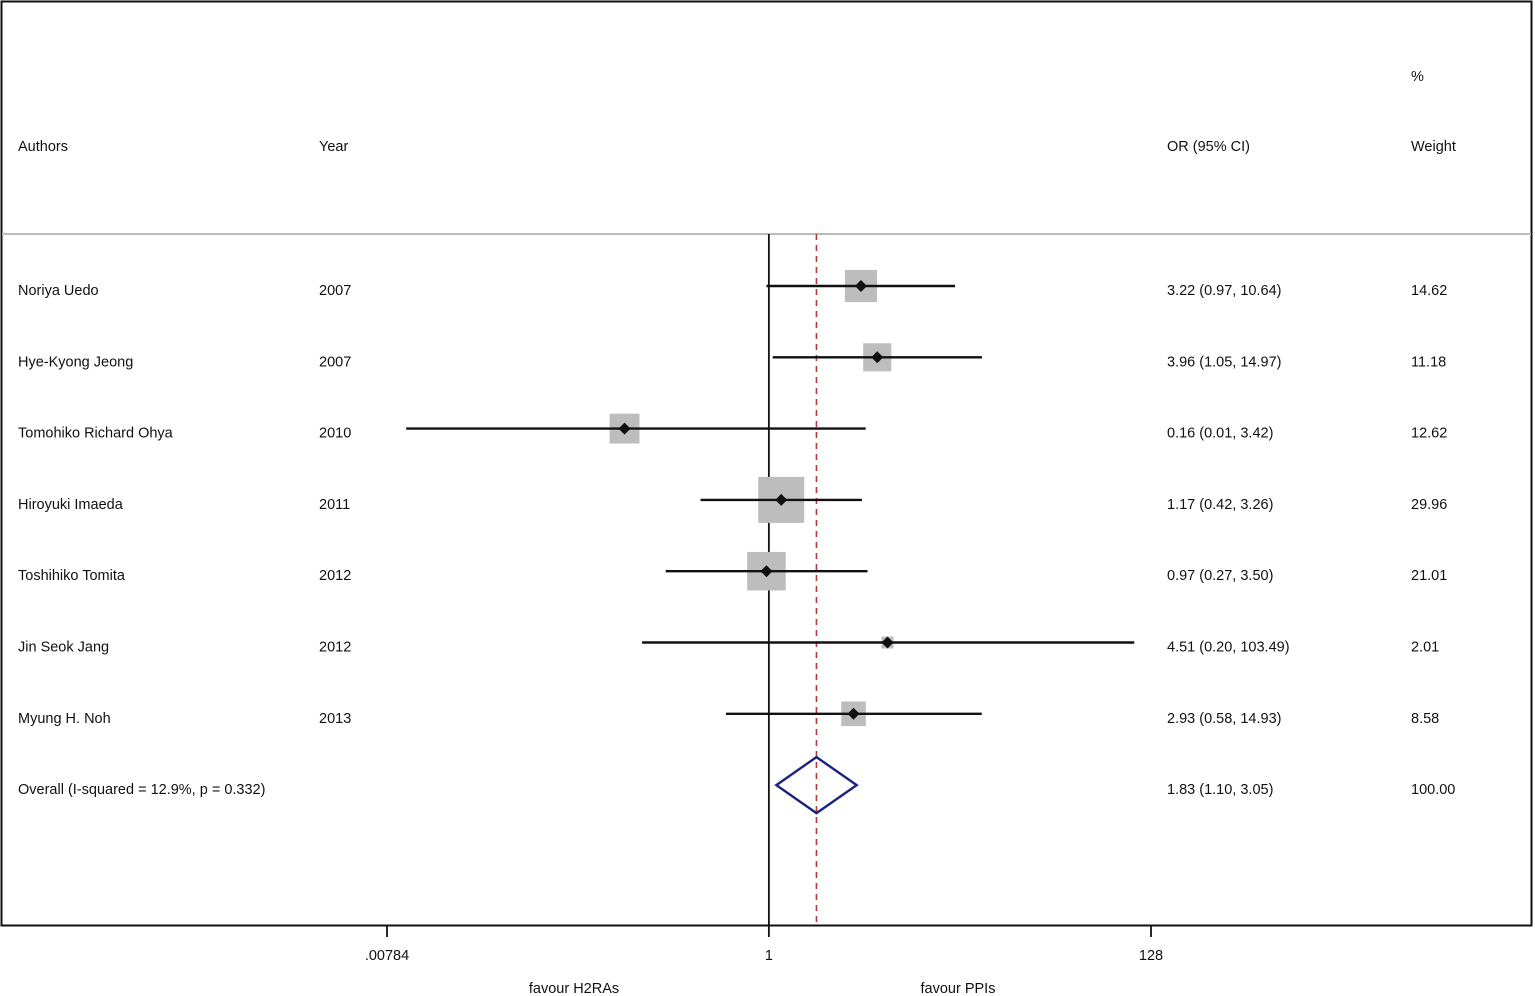 The height and width of the screenshot is (996, 1535). I want to click on study-author: Tomohiko Richard Ohya, so click(96, 434).